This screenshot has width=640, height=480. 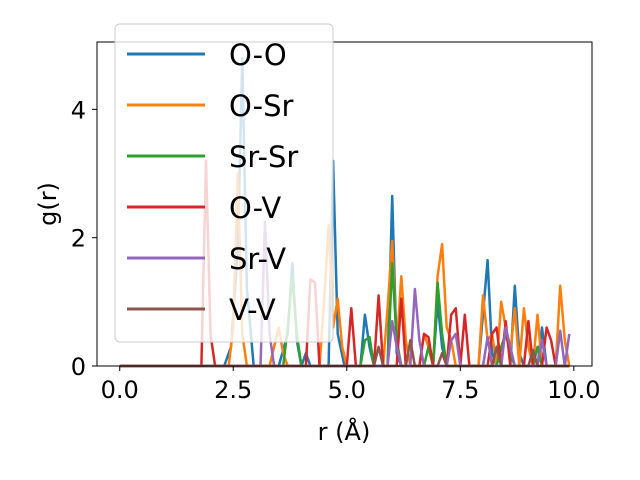 What do you see at coordinates (48, 204) in the screenshot?
I see `y-axis-label: g(r)` at bounding box center [48, 204].